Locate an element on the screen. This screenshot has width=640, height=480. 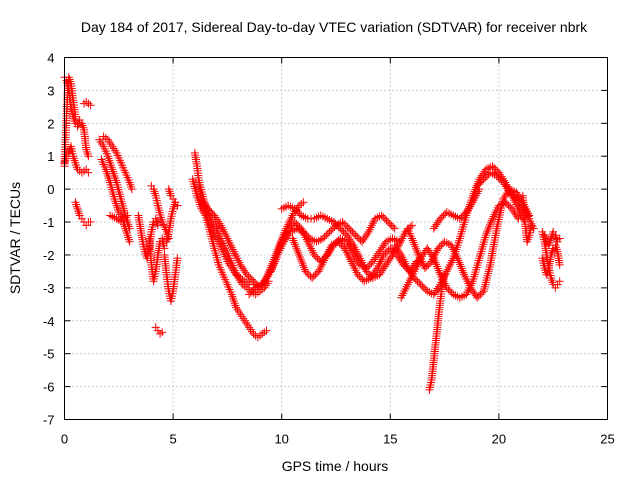
y-tick-label: 4 is located at coordinates (50, 58).